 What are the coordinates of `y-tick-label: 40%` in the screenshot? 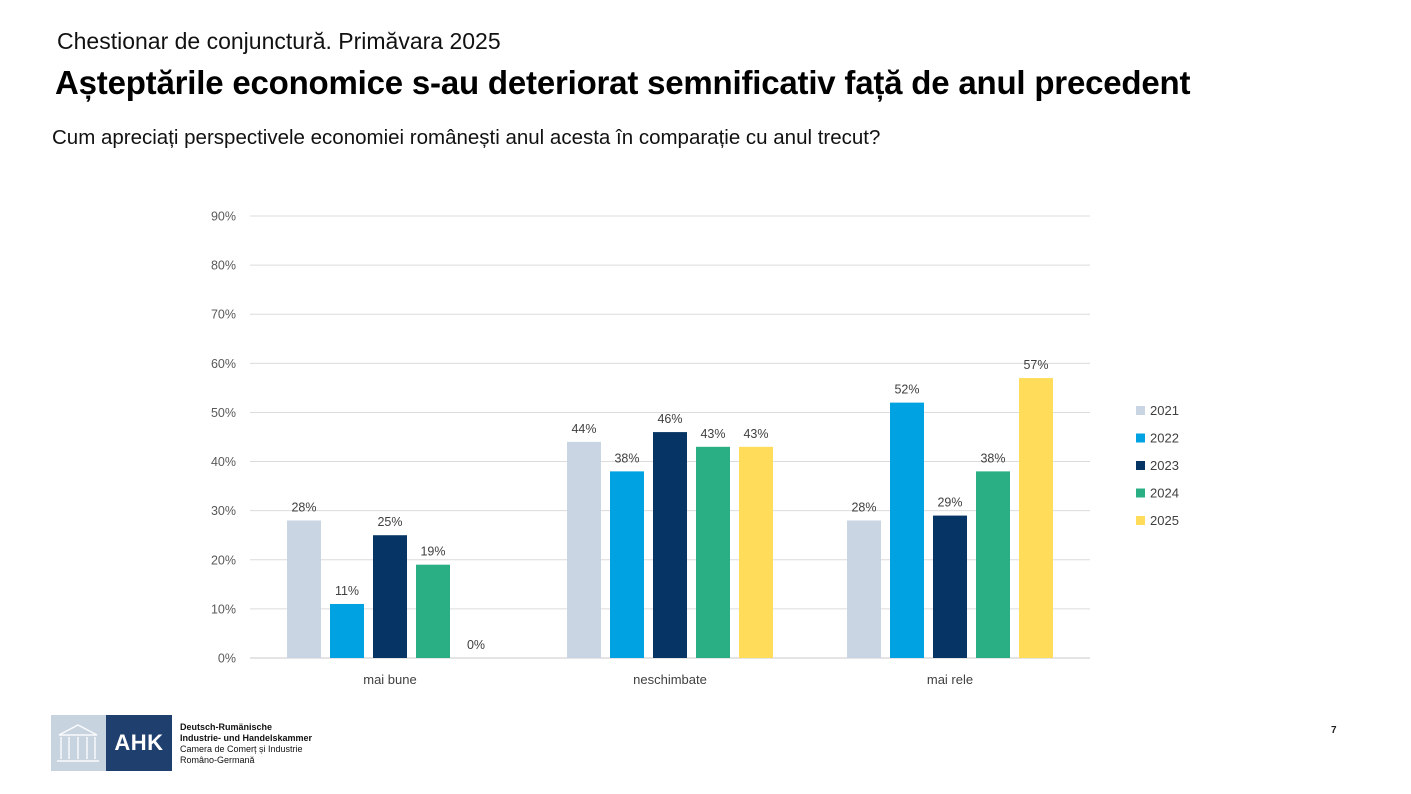 It's located at (223, 462).